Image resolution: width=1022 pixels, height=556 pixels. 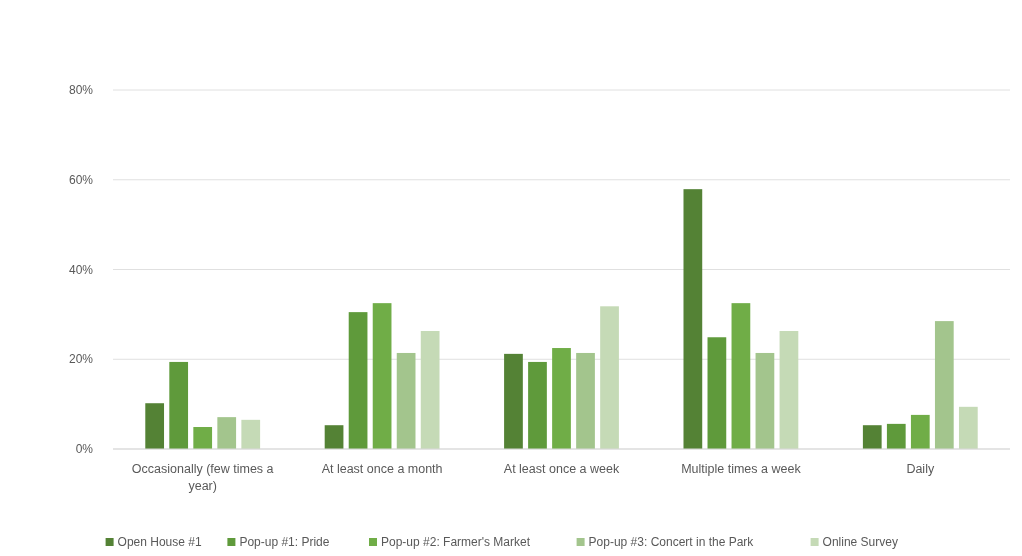 I want to click on y-tick-label: 20%, so click(x=81, y=359).